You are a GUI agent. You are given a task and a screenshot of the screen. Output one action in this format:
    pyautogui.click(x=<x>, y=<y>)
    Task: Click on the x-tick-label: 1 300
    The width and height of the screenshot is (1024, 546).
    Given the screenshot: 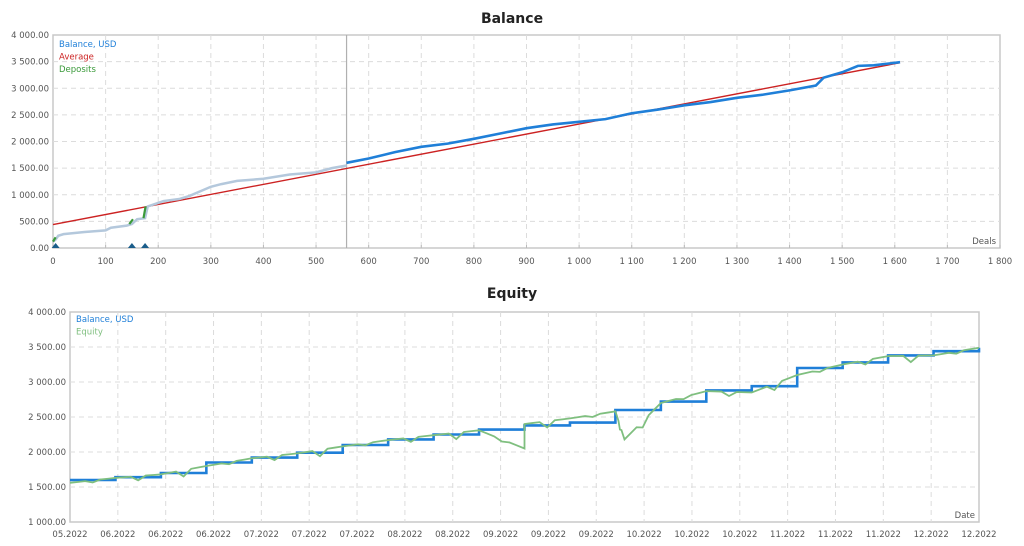 What is the action you would take?
    pyautogui.click(x=737, y=262)
    